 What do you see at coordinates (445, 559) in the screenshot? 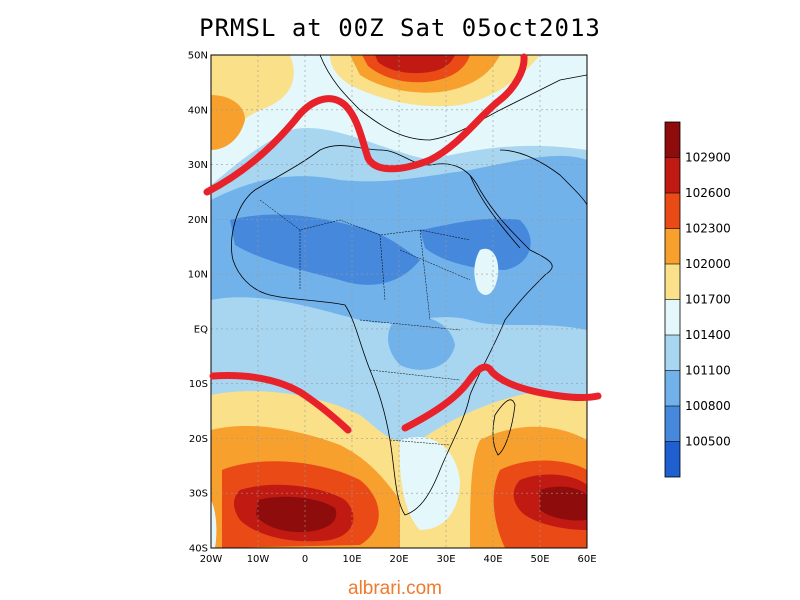
I see `lon-label: 30E` at bounding box center [445, 559].